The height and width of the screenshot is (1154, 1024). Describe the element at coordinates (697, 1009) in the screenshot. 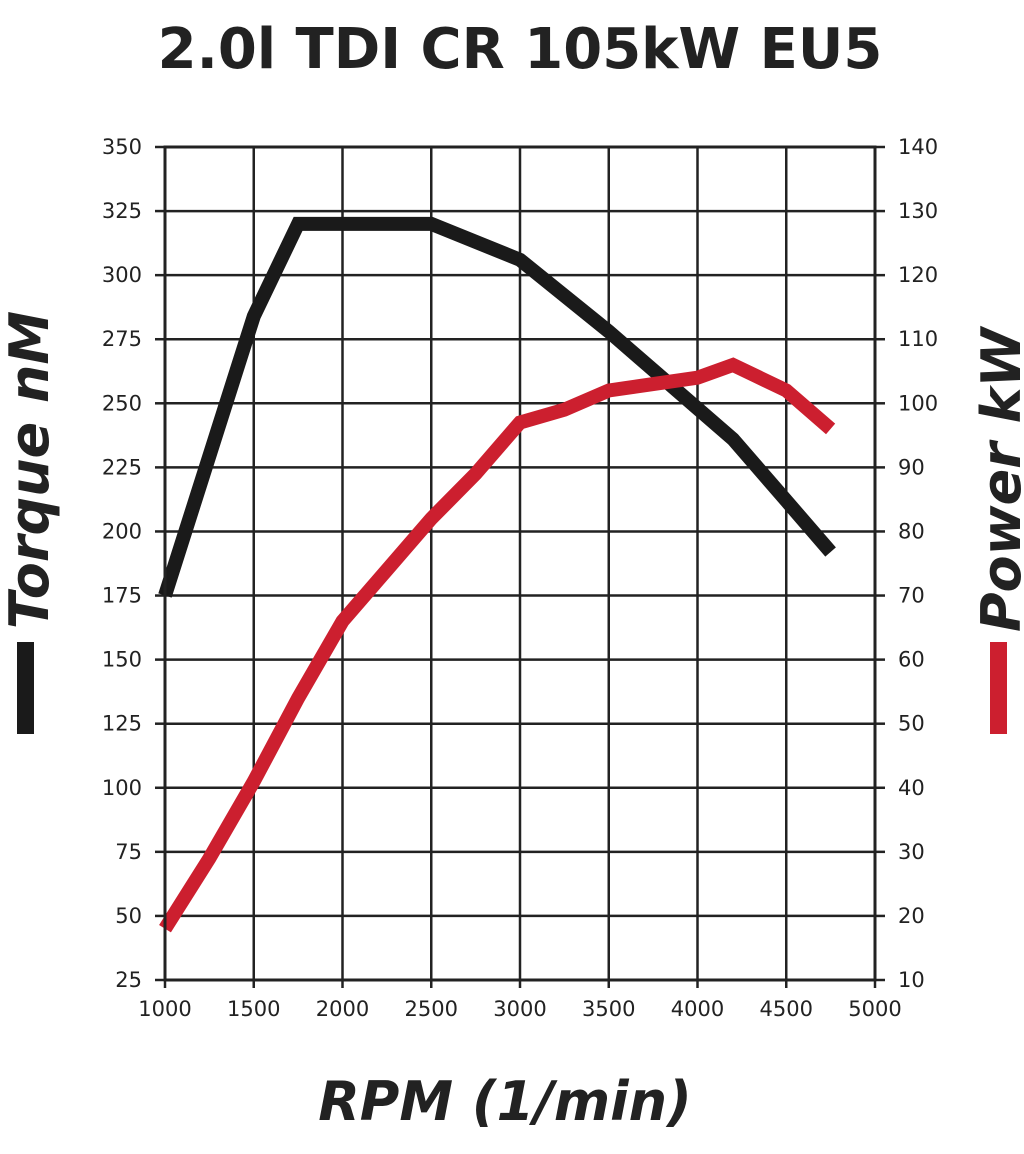

I see `x-tick-label: 4000` at that location.